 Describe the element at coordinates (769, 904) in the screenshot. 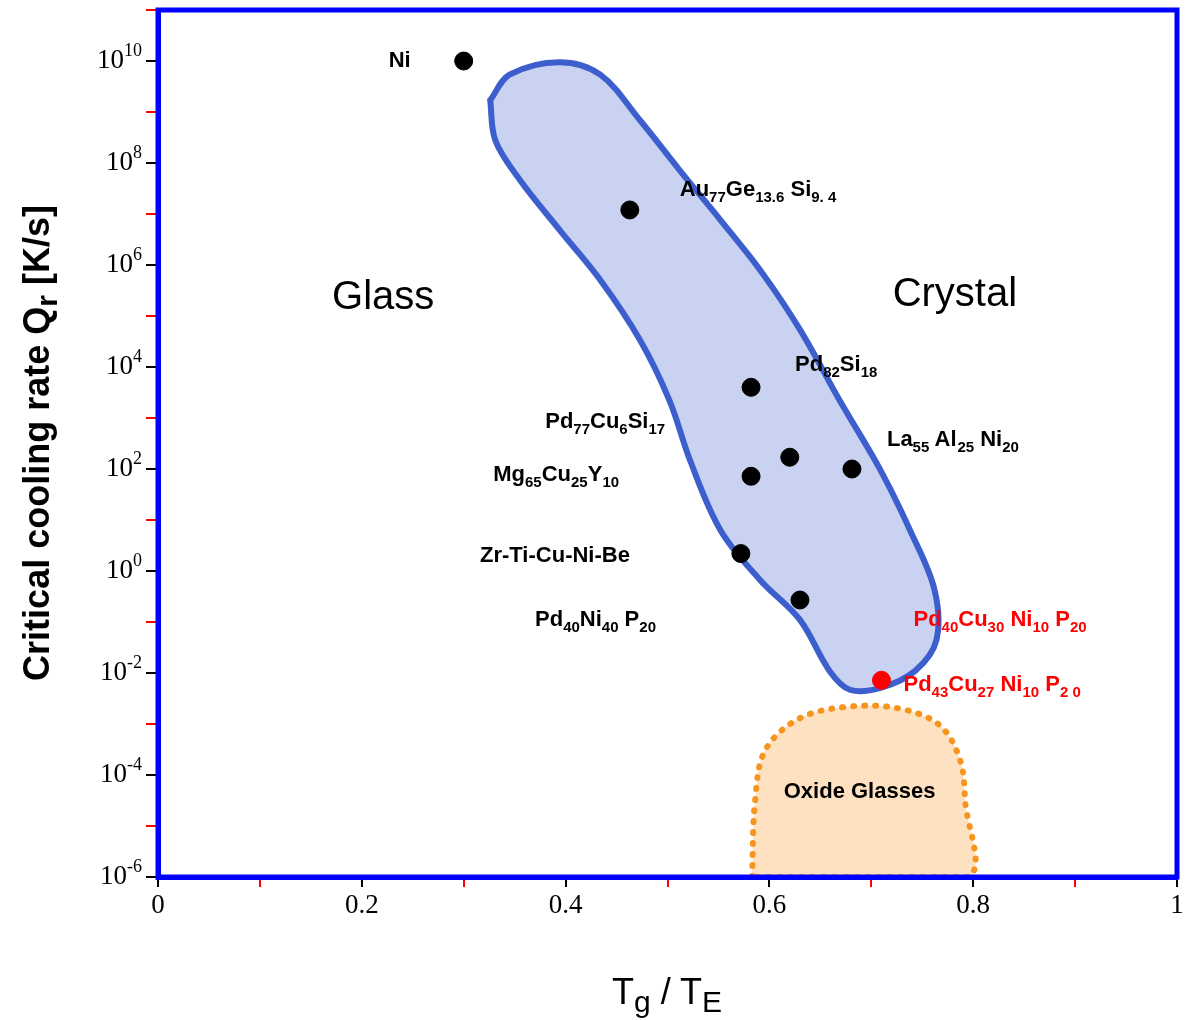

I see `x-tick-label: 0.6` at that location.